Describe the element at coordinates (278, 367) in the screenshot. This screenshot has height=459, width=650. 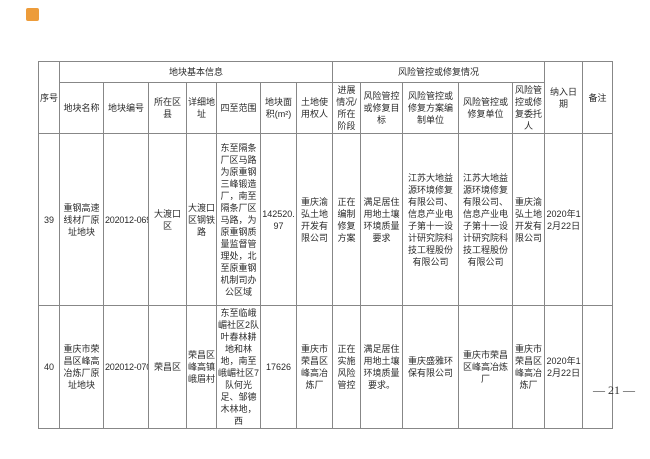
I see `cell-area: 17626` at that location.